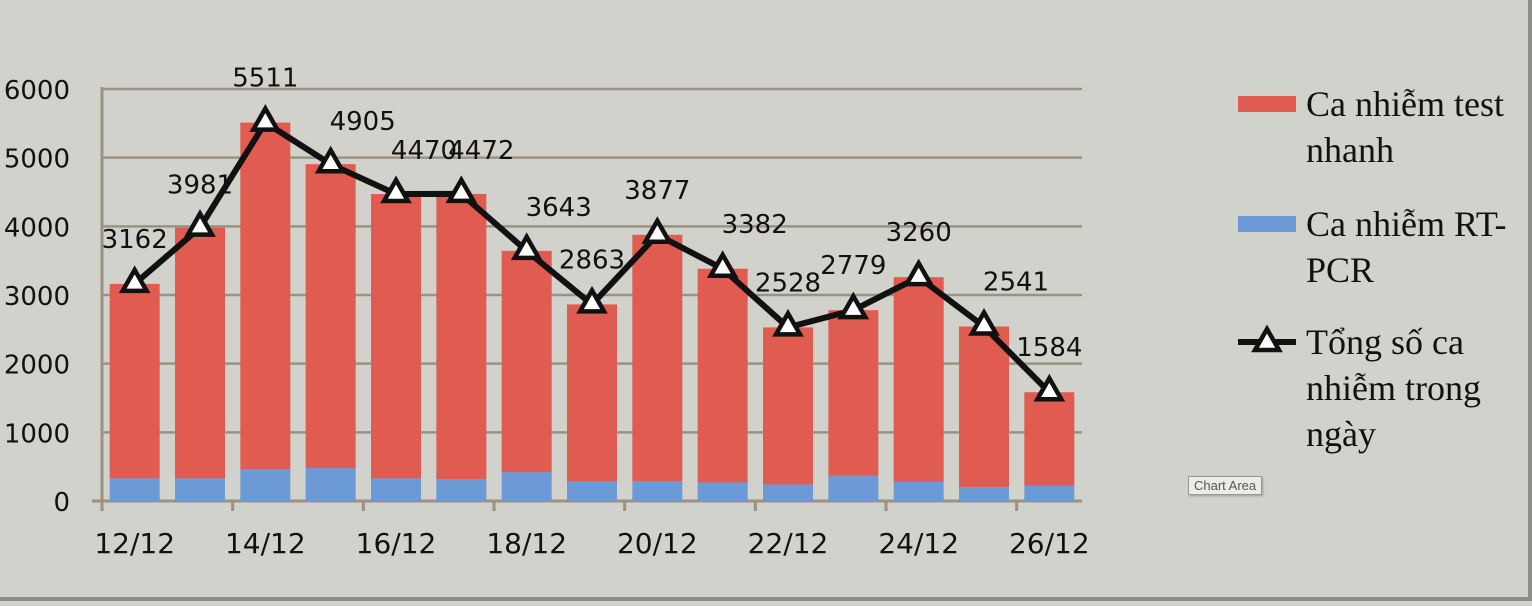 The width and height of the screenshot is (1532, 606). What do you see at coordinates (396, 543) in the screenshot?
I see `x-tick-label: 16/12` at bounding box center [396, 543].